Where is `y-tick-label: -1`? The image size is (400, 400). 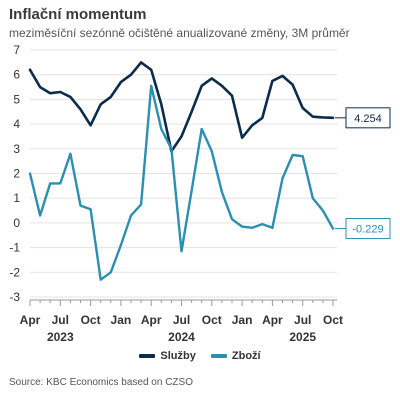
y-tick-label: -1 is located at coordinates (14, 248).